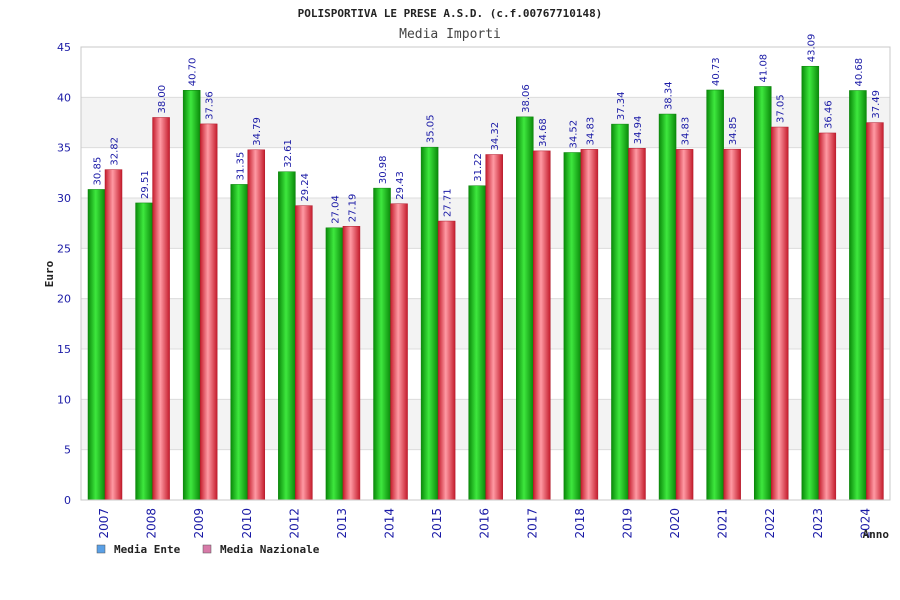  Describe the element at coordinates (859, 72) in the screenshot. I see `value-label: 40.68` at that location.